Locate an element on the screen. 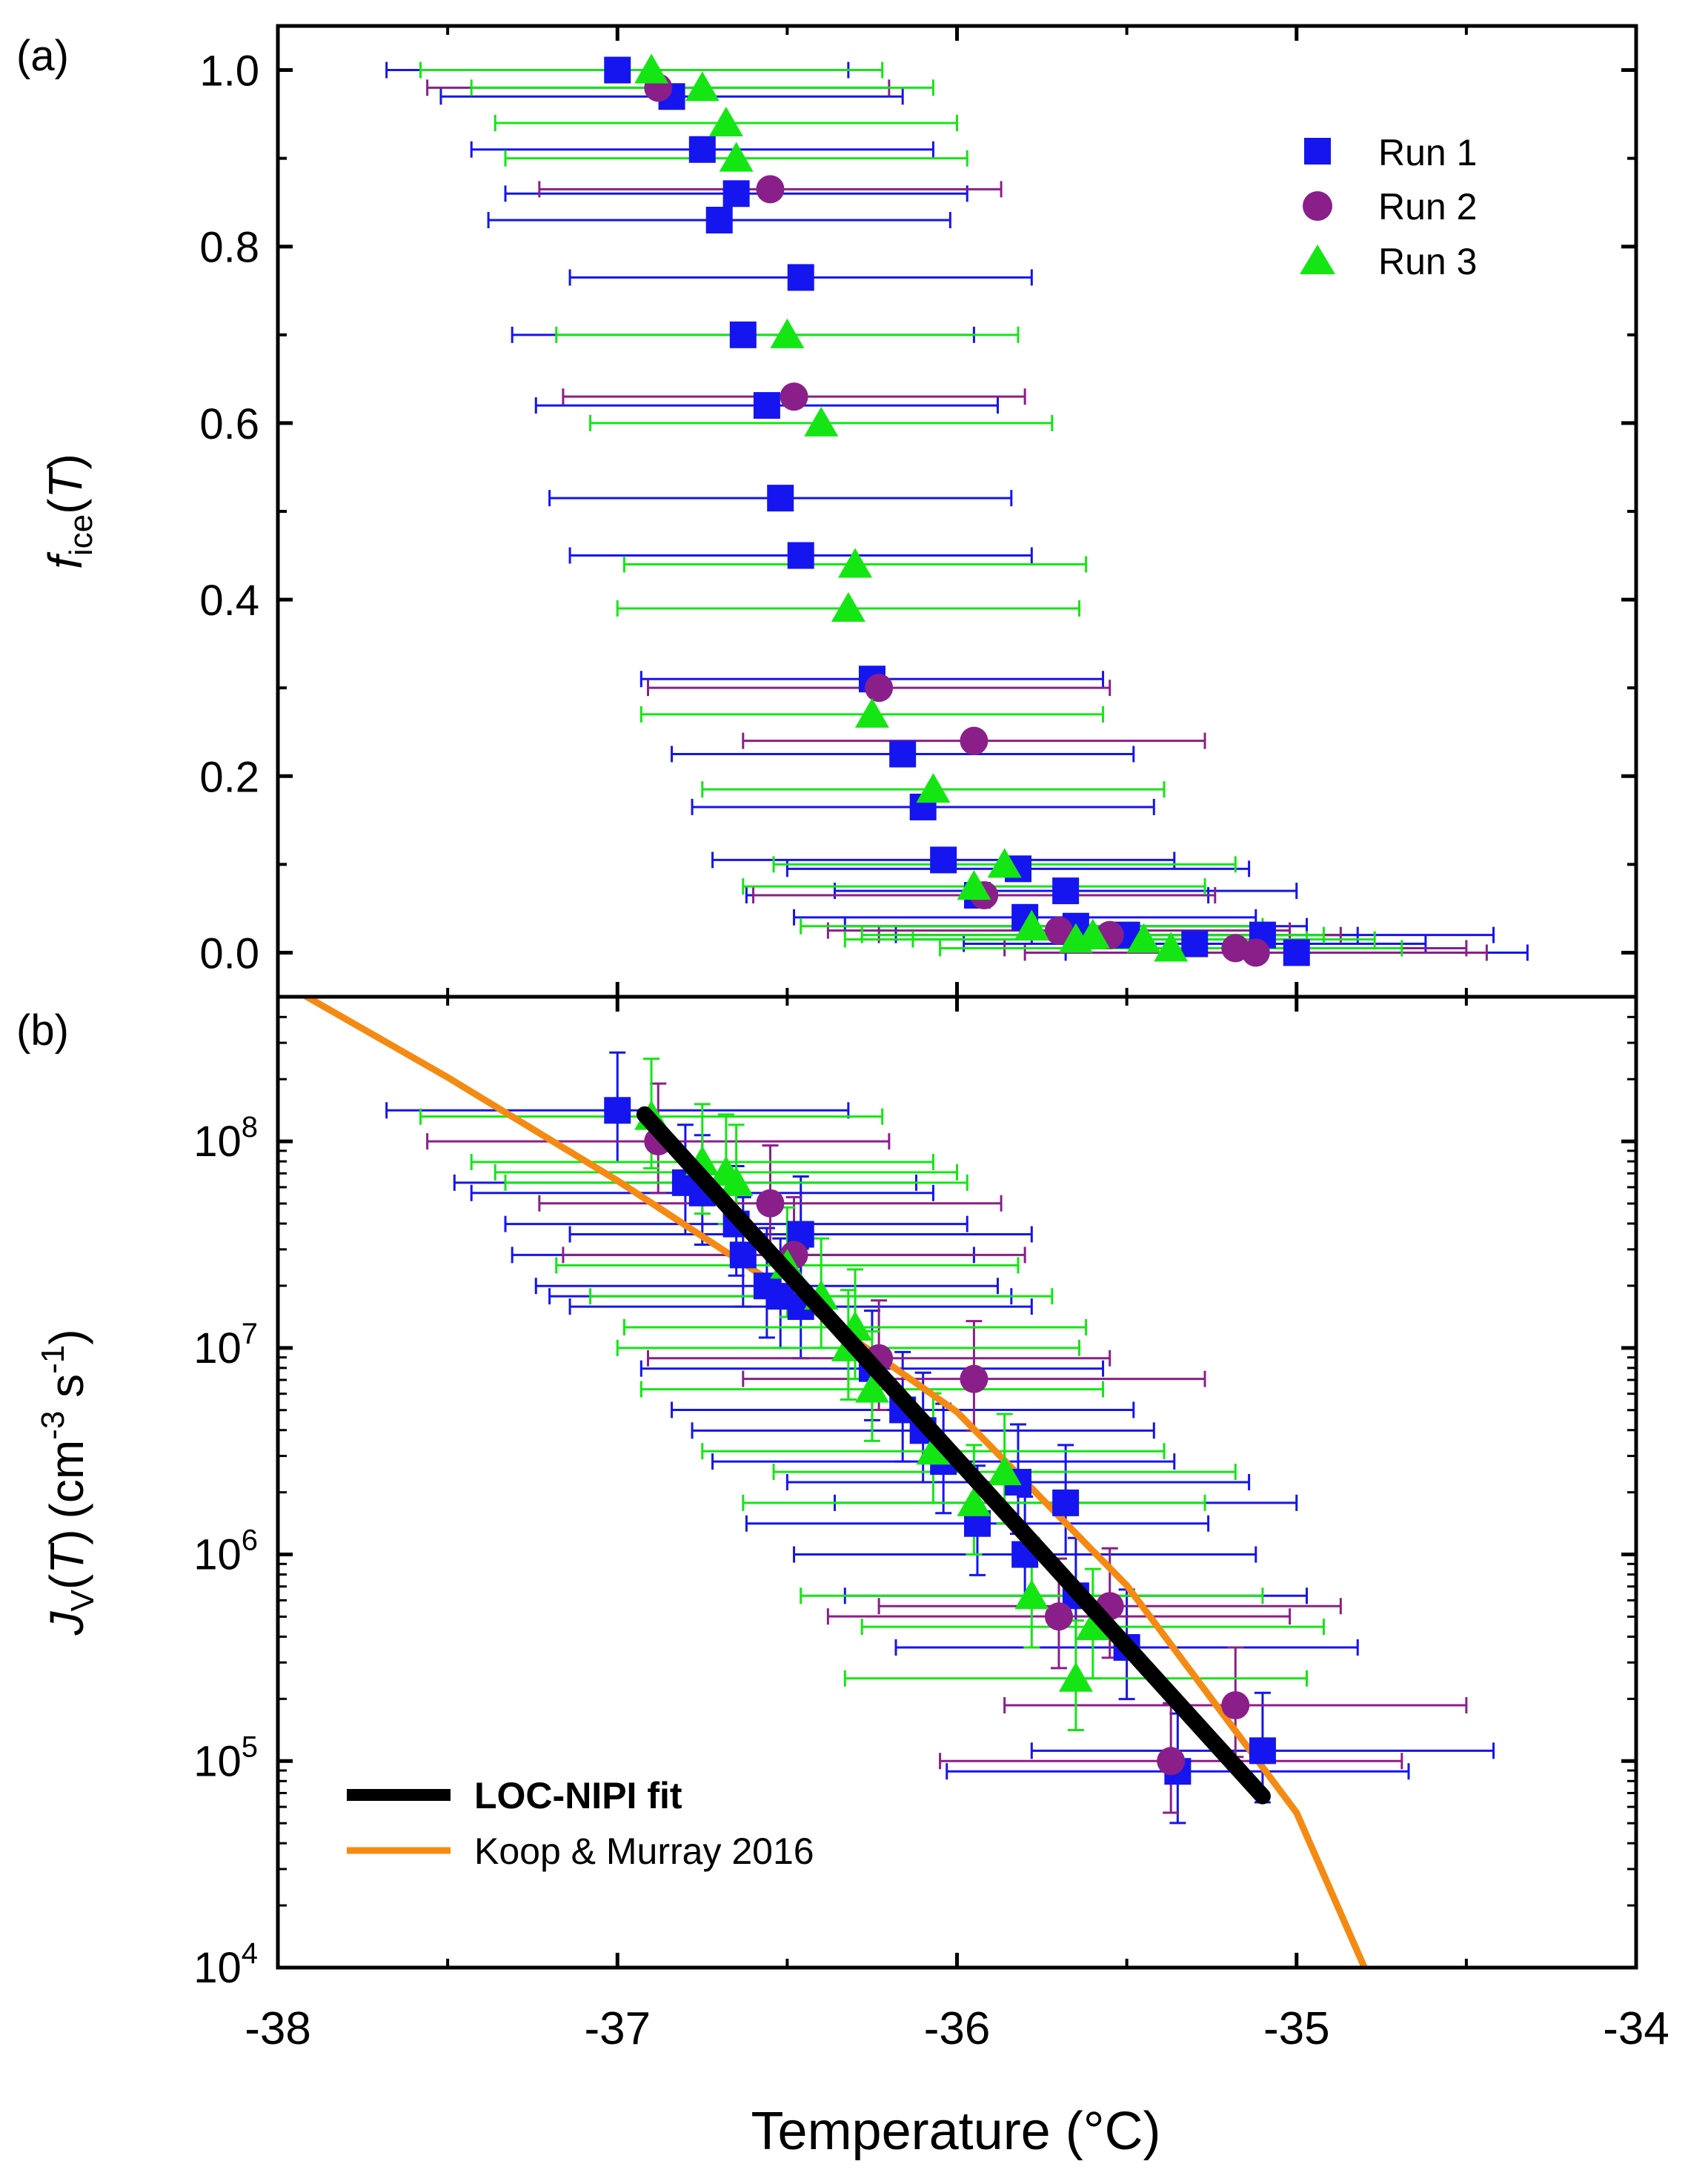  a-ytick-label: 0.6 is located at coordinates (229, 424).